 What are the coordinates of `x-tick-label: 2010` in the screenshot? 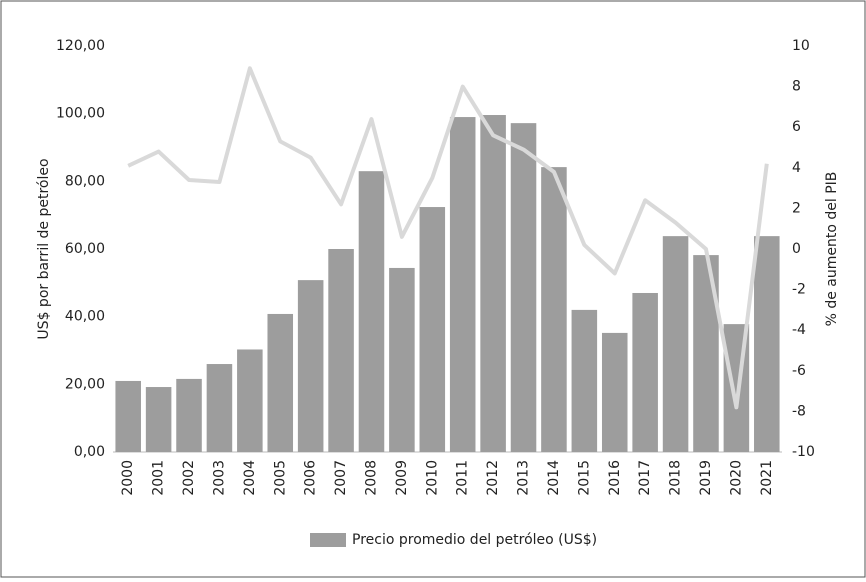 It's located at (432, 478).